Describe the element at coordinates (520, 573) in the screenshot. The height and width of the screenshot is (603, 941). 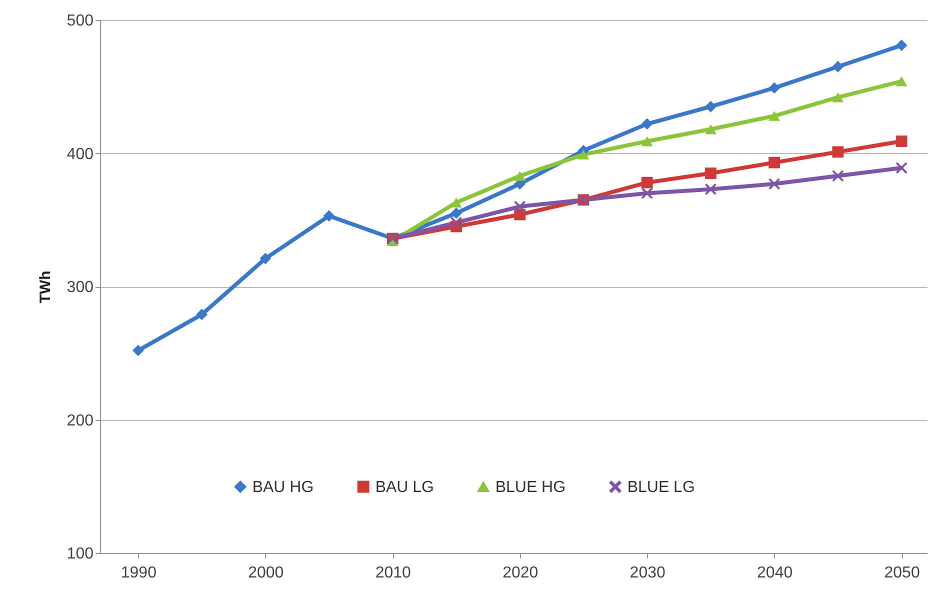
I see `x-tick-label: 2020` at that location.